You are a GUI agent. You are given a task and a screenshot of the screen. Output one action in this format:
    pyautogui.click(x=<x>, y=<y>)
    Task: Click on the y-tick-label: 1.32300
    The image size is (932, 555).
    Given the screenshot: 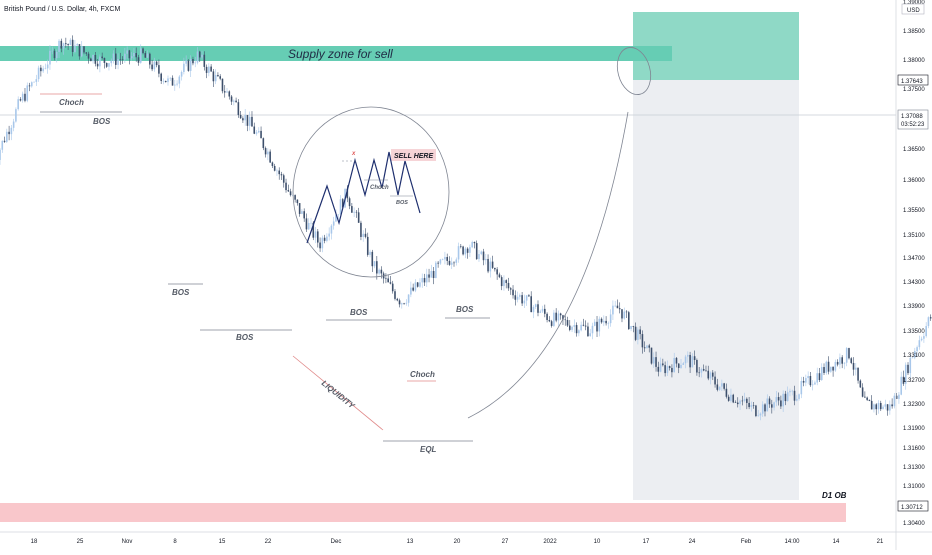 What is the action you would take?
    pyautogui.click(x=914, y=405)
    